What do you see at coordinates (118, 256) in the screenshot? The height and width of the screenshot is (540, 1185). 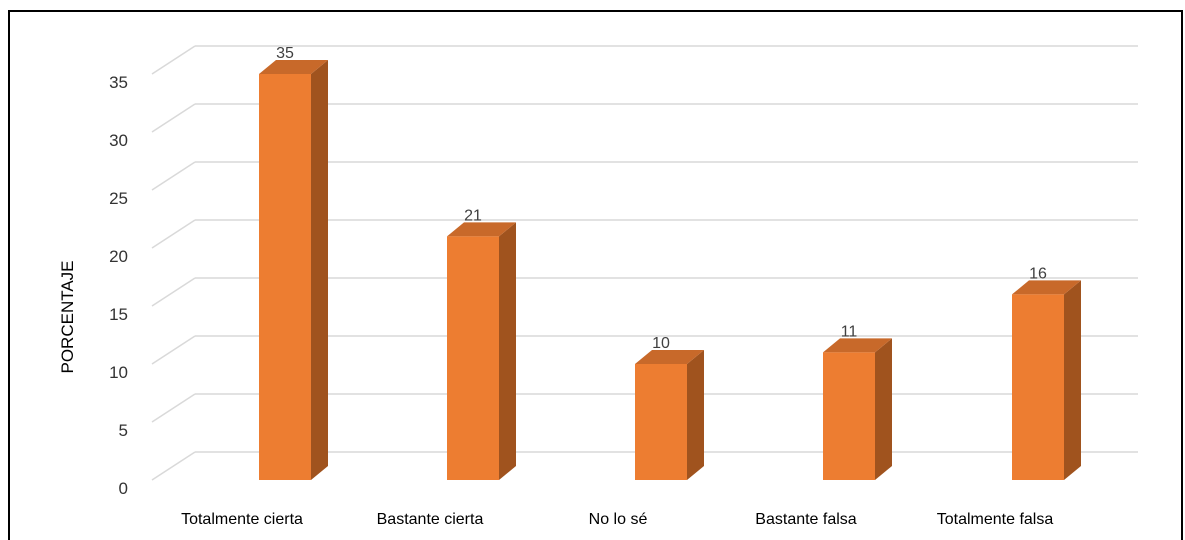 I see `y-tick-label: 20` at bounding box center [118, 256].